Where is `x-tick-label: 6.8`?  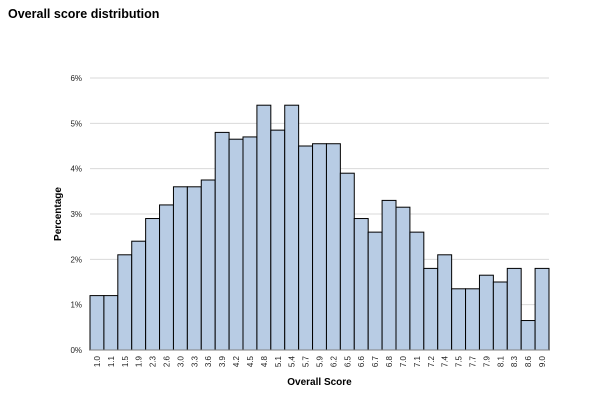 x-tick-label: 6.8 is located at coordinates (389, 361).